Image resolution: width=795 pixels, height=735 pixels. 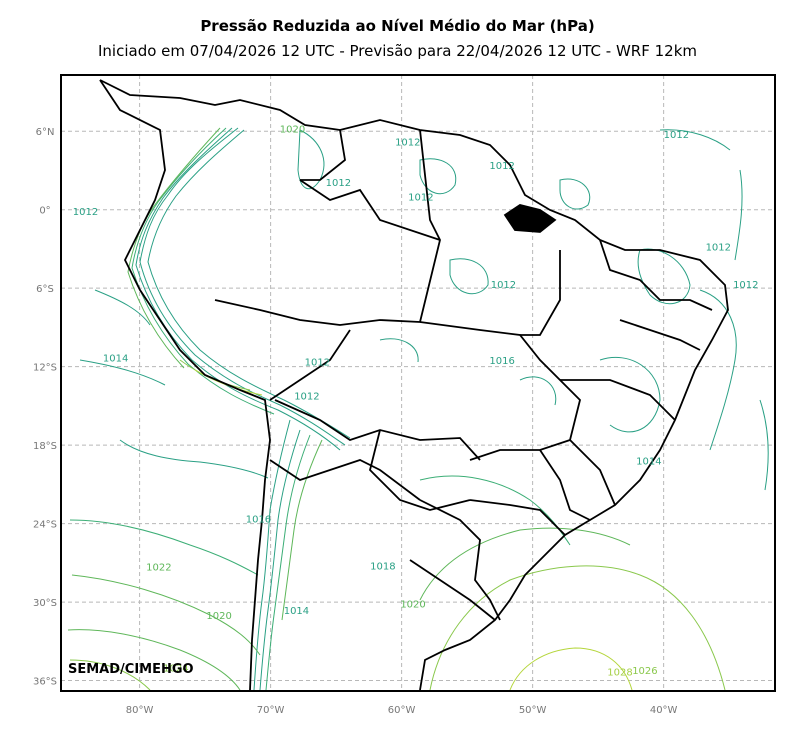 What do you see at coordinates (45, 603) in the screenshot?
I see `lat-tick-label: 30°S` at bounding box center [45, 603].